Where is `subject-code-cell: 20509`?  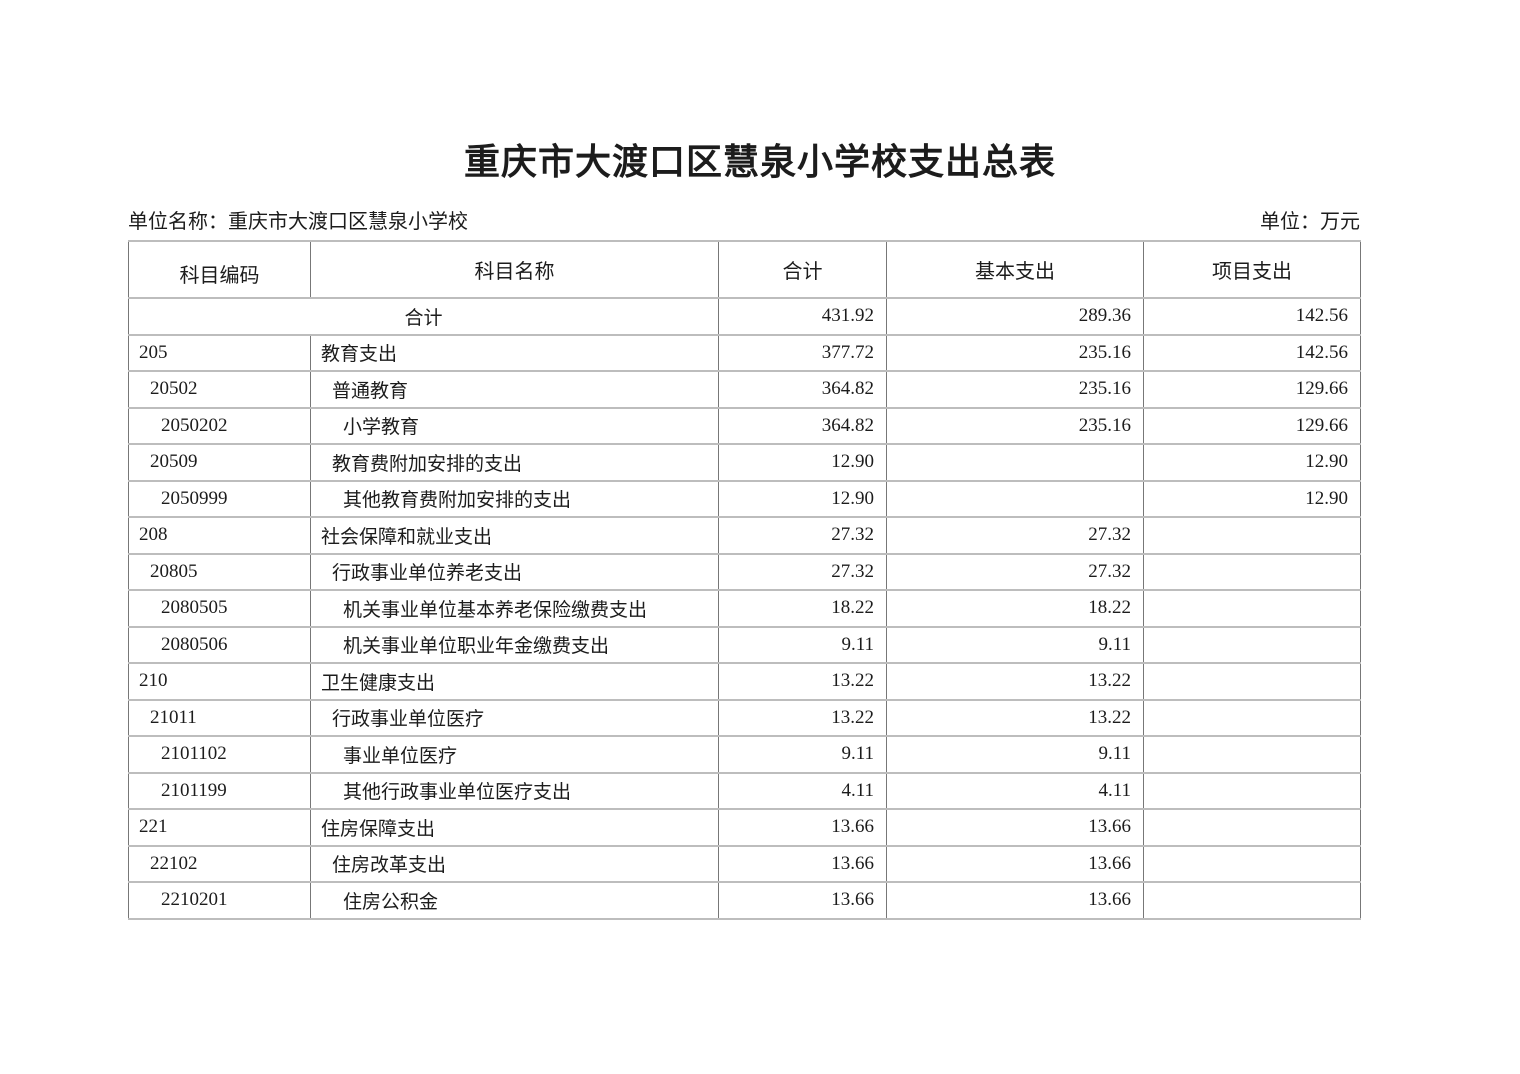
subject-code-cell: 20509 is located at coordinates (219, 462).